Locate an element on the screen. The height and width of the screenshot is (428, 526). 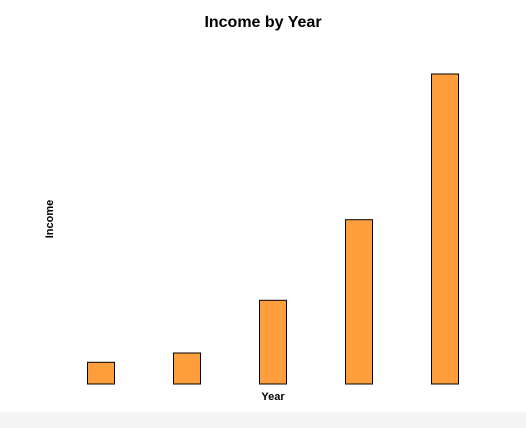
x-axis-label: Year is located at coordinates (273, 397).